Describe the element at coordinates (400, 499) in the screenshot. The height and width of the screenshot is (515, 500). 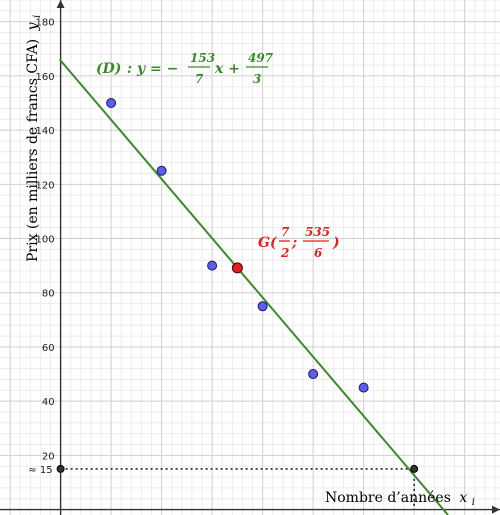
I see `x-axis-title: Nombre d’années x i` at that location.